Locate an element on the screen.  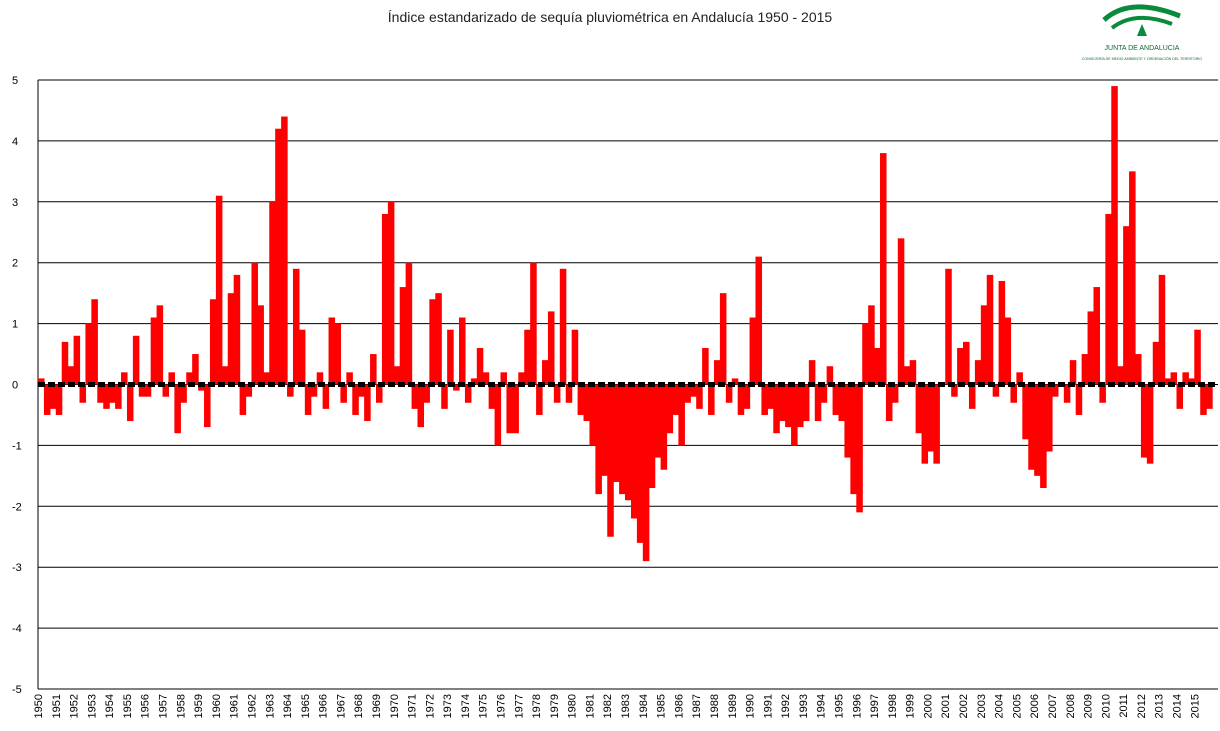
y-tick-label: 0 is located at coordinates (15, 386).